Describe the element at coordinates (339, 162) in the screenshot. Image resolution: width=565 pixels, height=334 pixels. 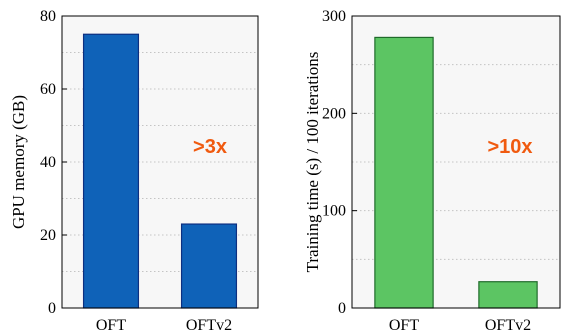
I see `y-ticks: 0 100 200 300` at that location.